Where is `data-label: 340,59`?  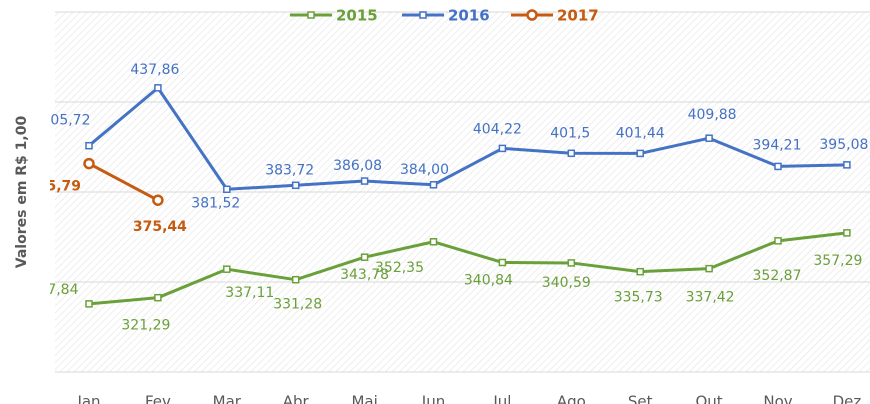
data-label: 340,59 is located at coordinates (566, 283).